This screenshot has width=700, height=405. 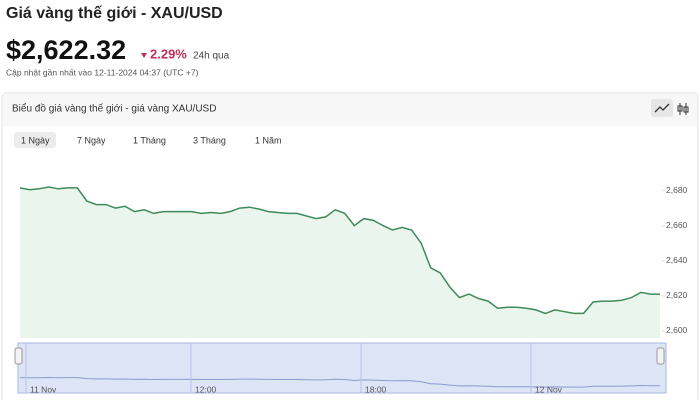 I want to click on tab: 1 Ngày, so click(x=35, y=140).